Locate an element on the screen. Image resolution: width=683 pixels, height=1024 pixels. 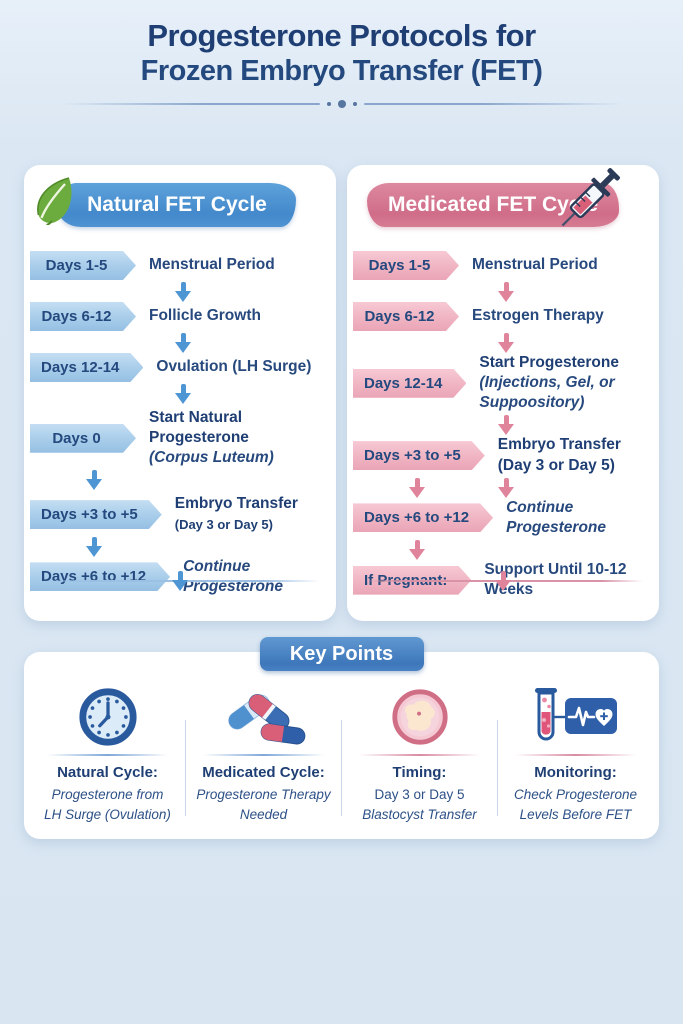
clock-icon is located at coordinates (107, 717).